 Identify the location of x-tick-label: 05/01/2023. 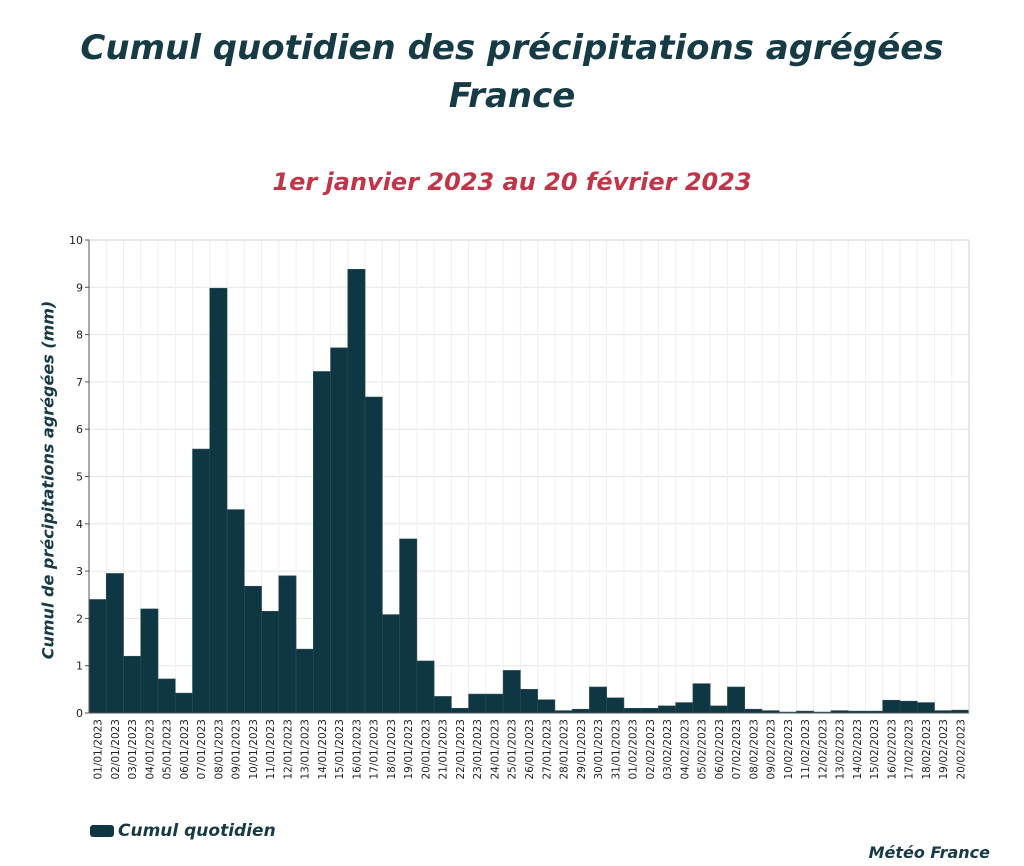
(168, 749).